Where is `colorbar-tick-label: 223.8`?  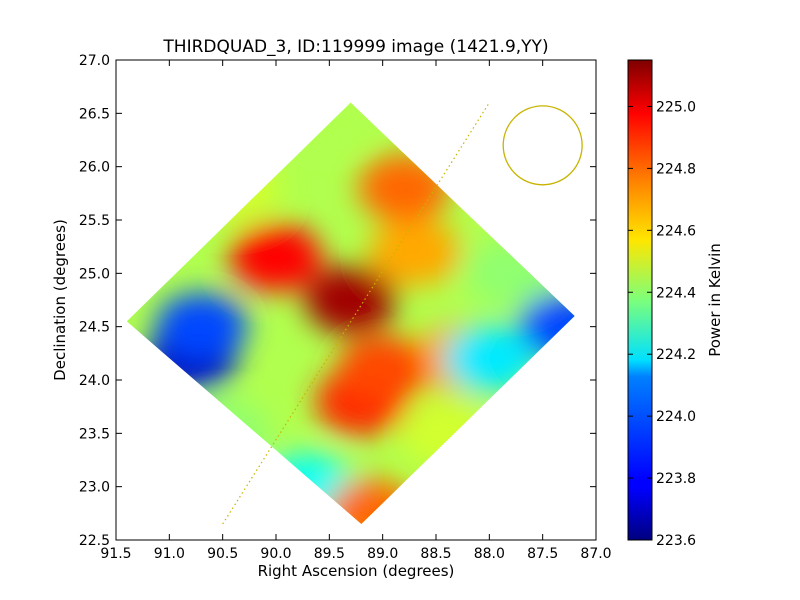
colorbar-tick-label: 223.8 is located at coordinates (676, 479).